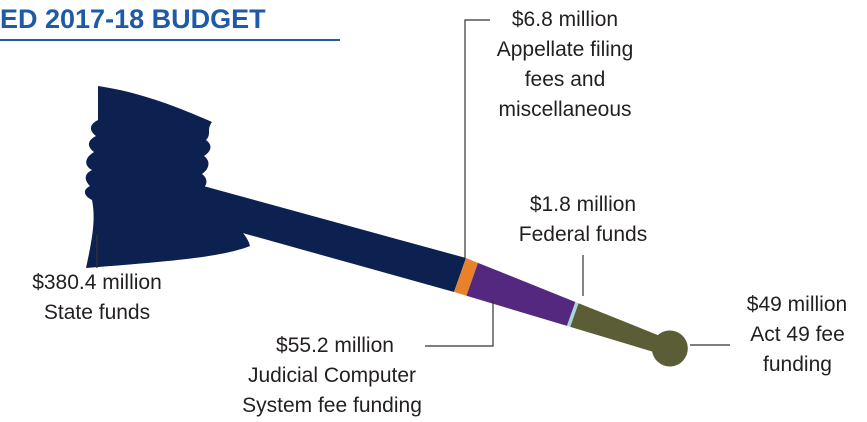 This screenshot has height=422, width=867. Describe the element at coordinates (797, 304) in the screenshot. I see `value-label: $49 million` at that location.